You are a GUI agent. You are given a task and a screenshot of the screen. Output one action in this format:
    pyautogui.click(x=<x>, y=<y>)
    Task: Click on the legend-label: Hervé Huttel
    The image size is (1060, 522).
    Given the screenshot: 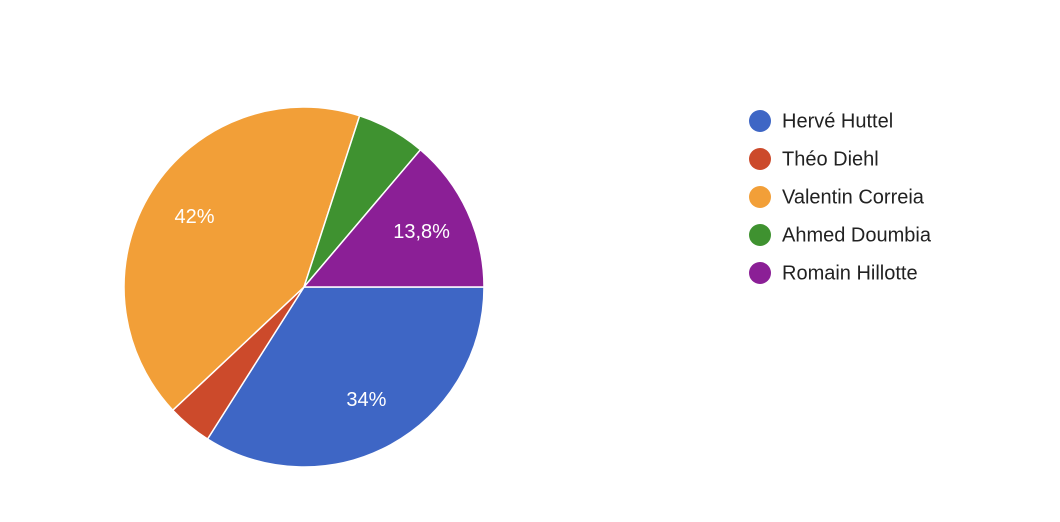 What is the action you would take?
    pyautogui.click(x=837, y=121)
    